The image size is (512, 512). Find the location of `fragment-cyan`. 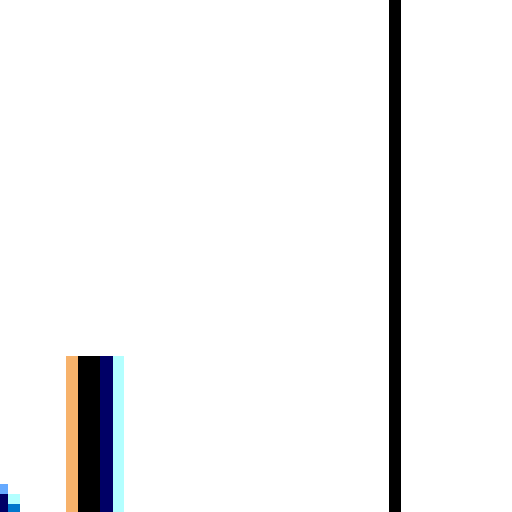

fragment-cyan is located at coordinates (14, 499).